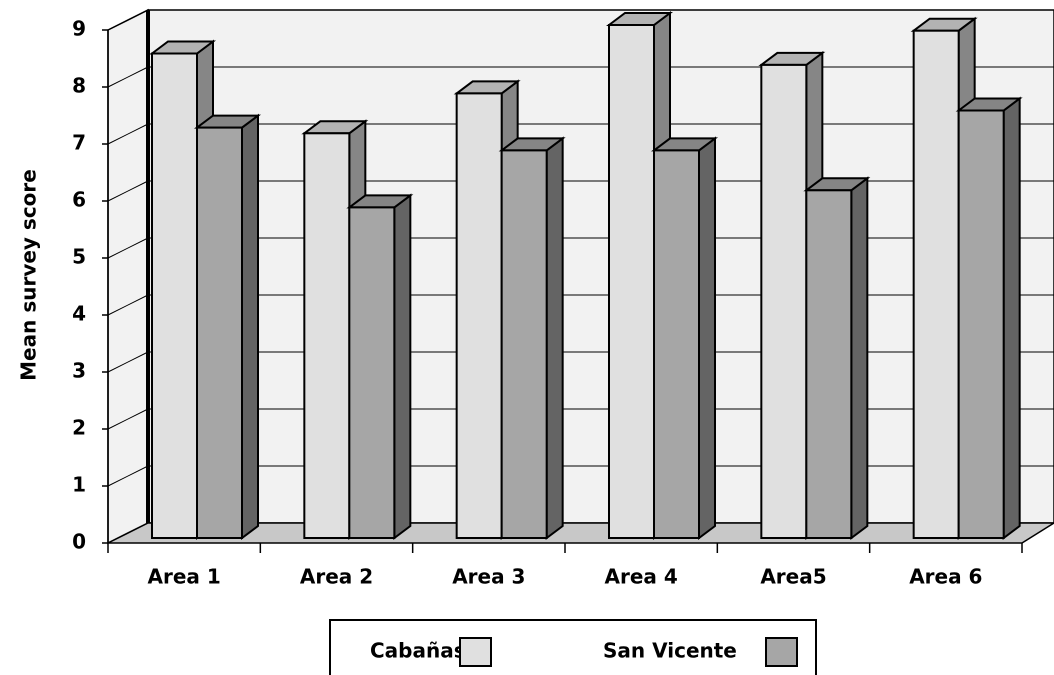  What do you see at coordinates (79, 86) in the screenshot?
I see `y-tick-label: 8` at bounding box center [79, 86].